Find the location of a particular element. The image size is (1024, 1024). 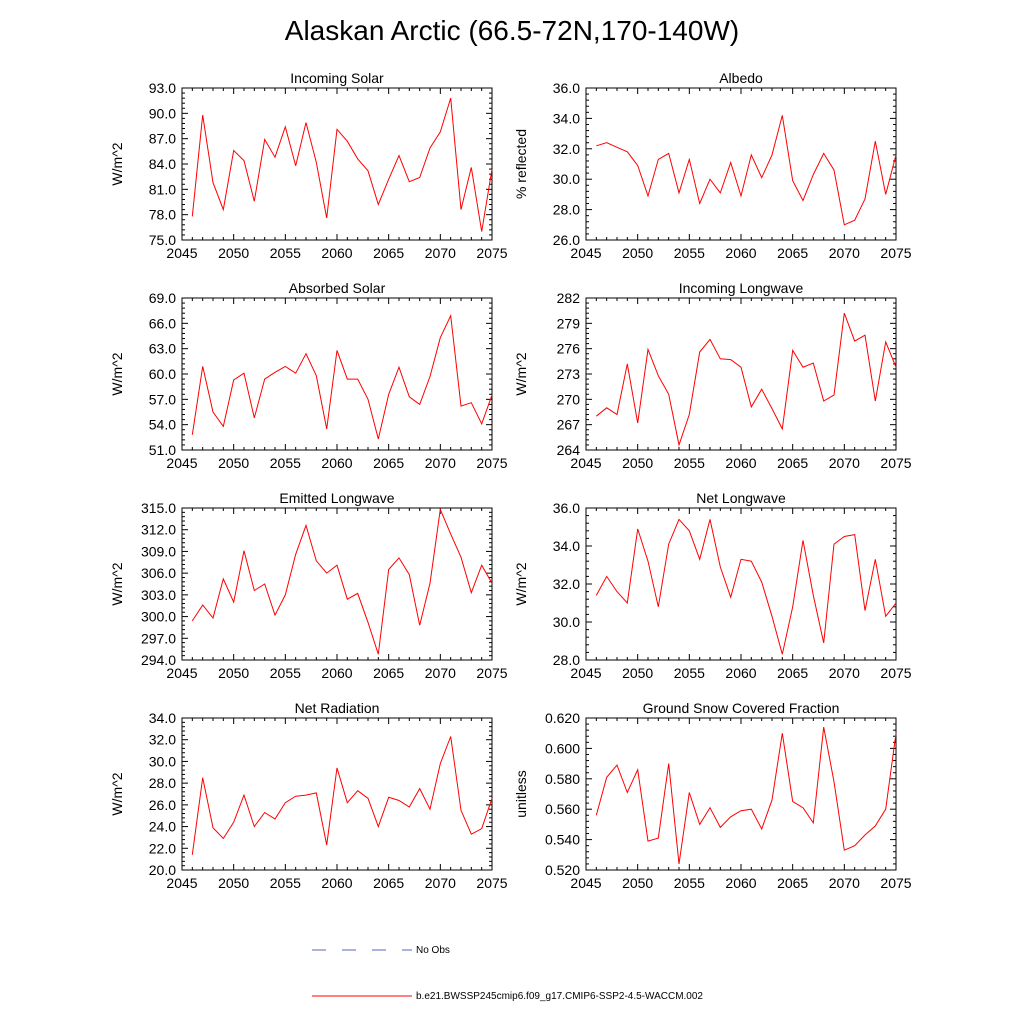

y-tick-label: 0.580 is located at coordinates (562, 779).